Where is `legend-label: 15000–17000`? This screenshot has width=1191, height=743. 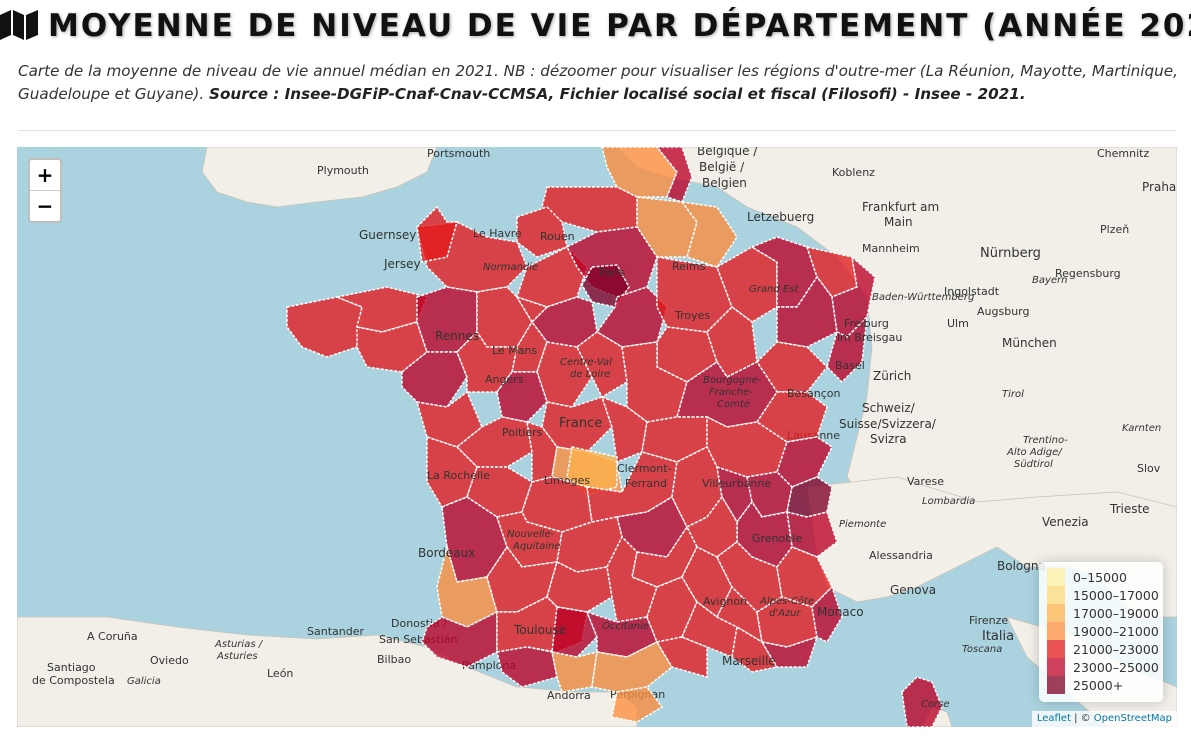 legend-label: 15000–17000 is located at coordinates (1116, 595).